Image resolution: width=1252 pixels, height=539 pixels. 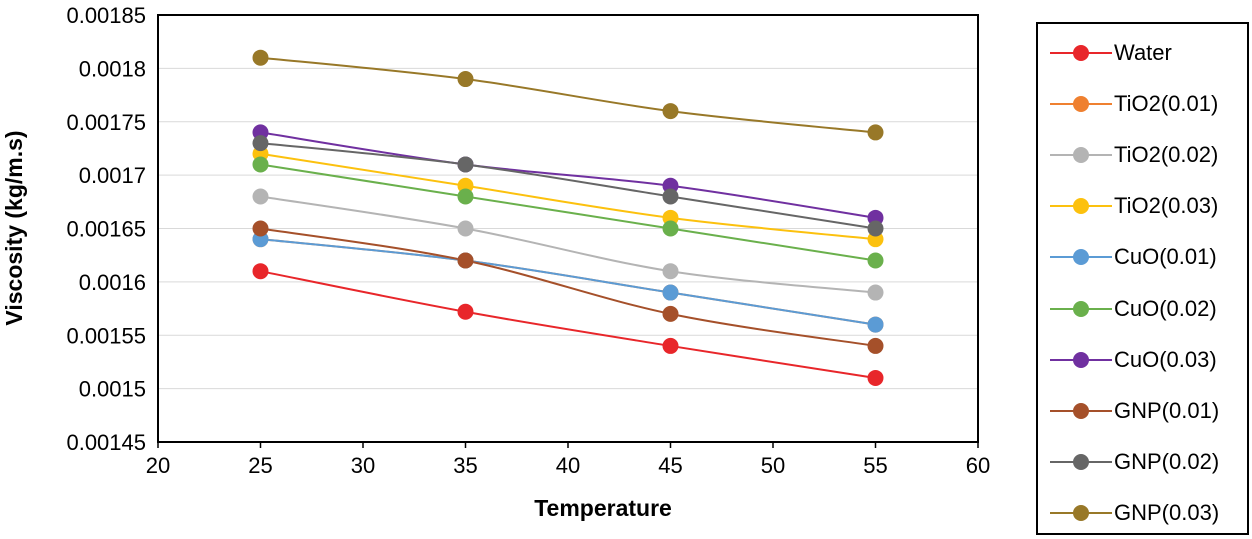 I want to click on legend-label: GNP(0.03), so click(x=1167, y=512).